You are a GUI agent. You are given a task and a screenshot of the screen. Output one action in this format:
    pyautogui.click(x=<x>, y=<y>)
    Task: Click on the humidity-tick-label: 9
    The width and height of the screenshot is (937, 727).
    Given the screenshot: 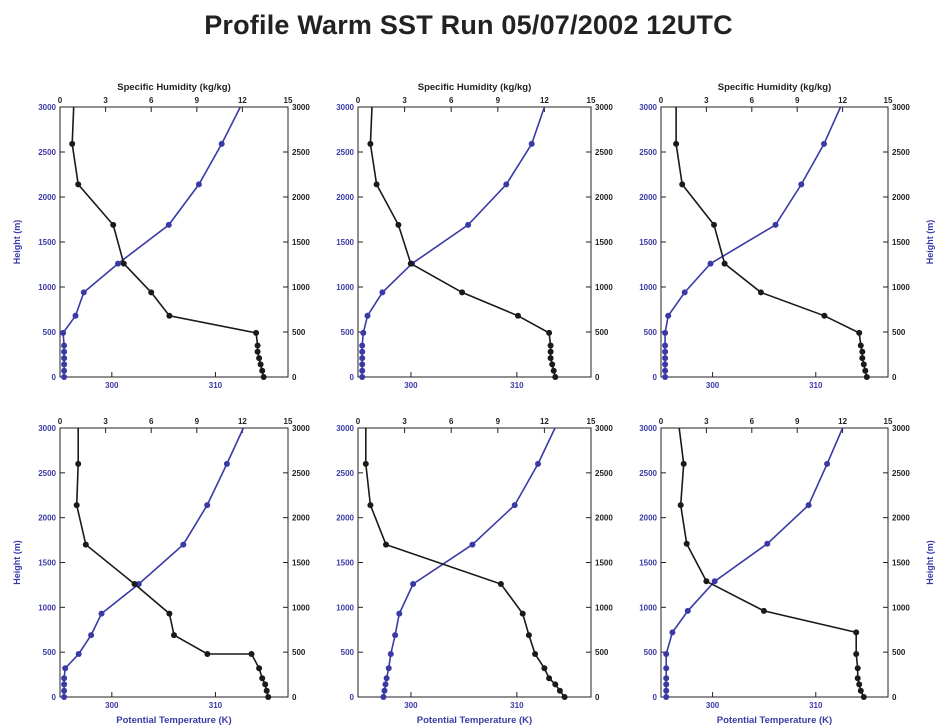 What is the action you would take?
    pyautogui.click(x=197, y=100)
    